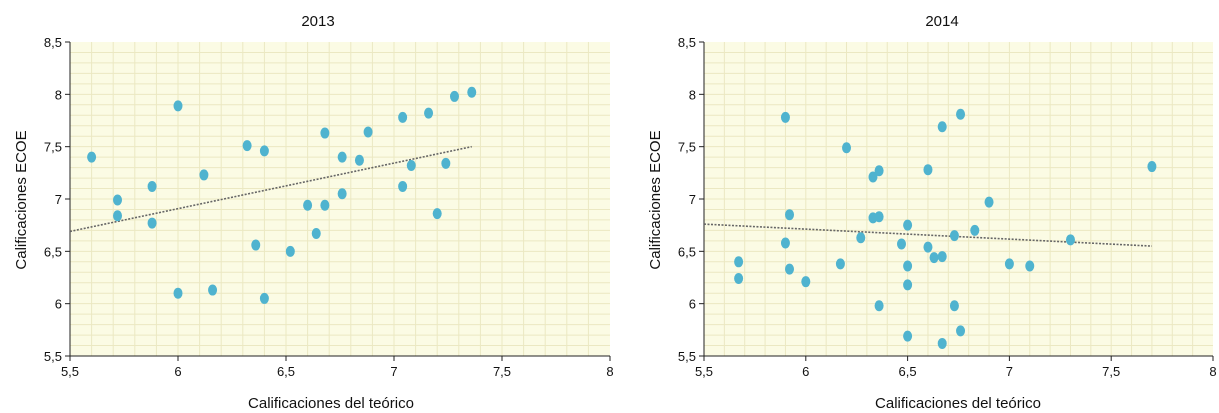 The height and width of the screenshot is (413, 1219). What do you see at coordinates (941, 21) in the screenshot?
I see `chart-title: 2014` at bounding box center [941, 21].